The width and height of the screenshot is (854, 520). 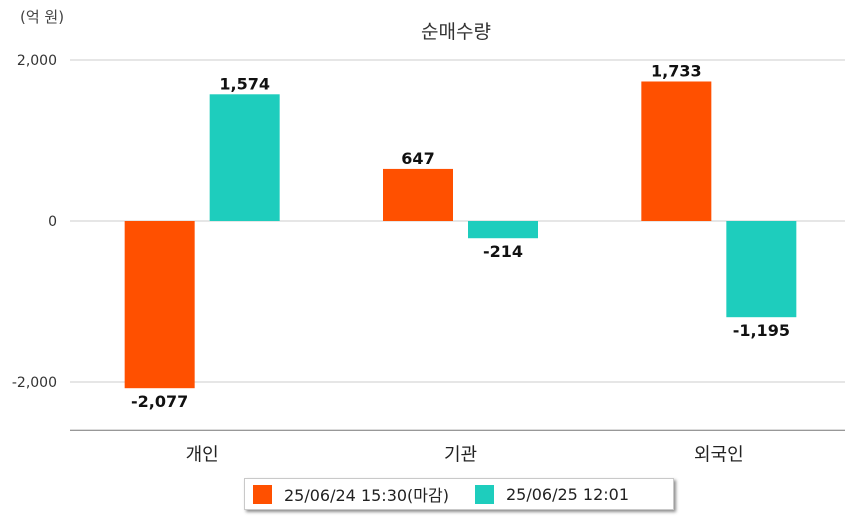 What do you see at coordinates (159, 401) in the screenshot?
I see `data-label: -2,077` at bounding box center [159, 401].